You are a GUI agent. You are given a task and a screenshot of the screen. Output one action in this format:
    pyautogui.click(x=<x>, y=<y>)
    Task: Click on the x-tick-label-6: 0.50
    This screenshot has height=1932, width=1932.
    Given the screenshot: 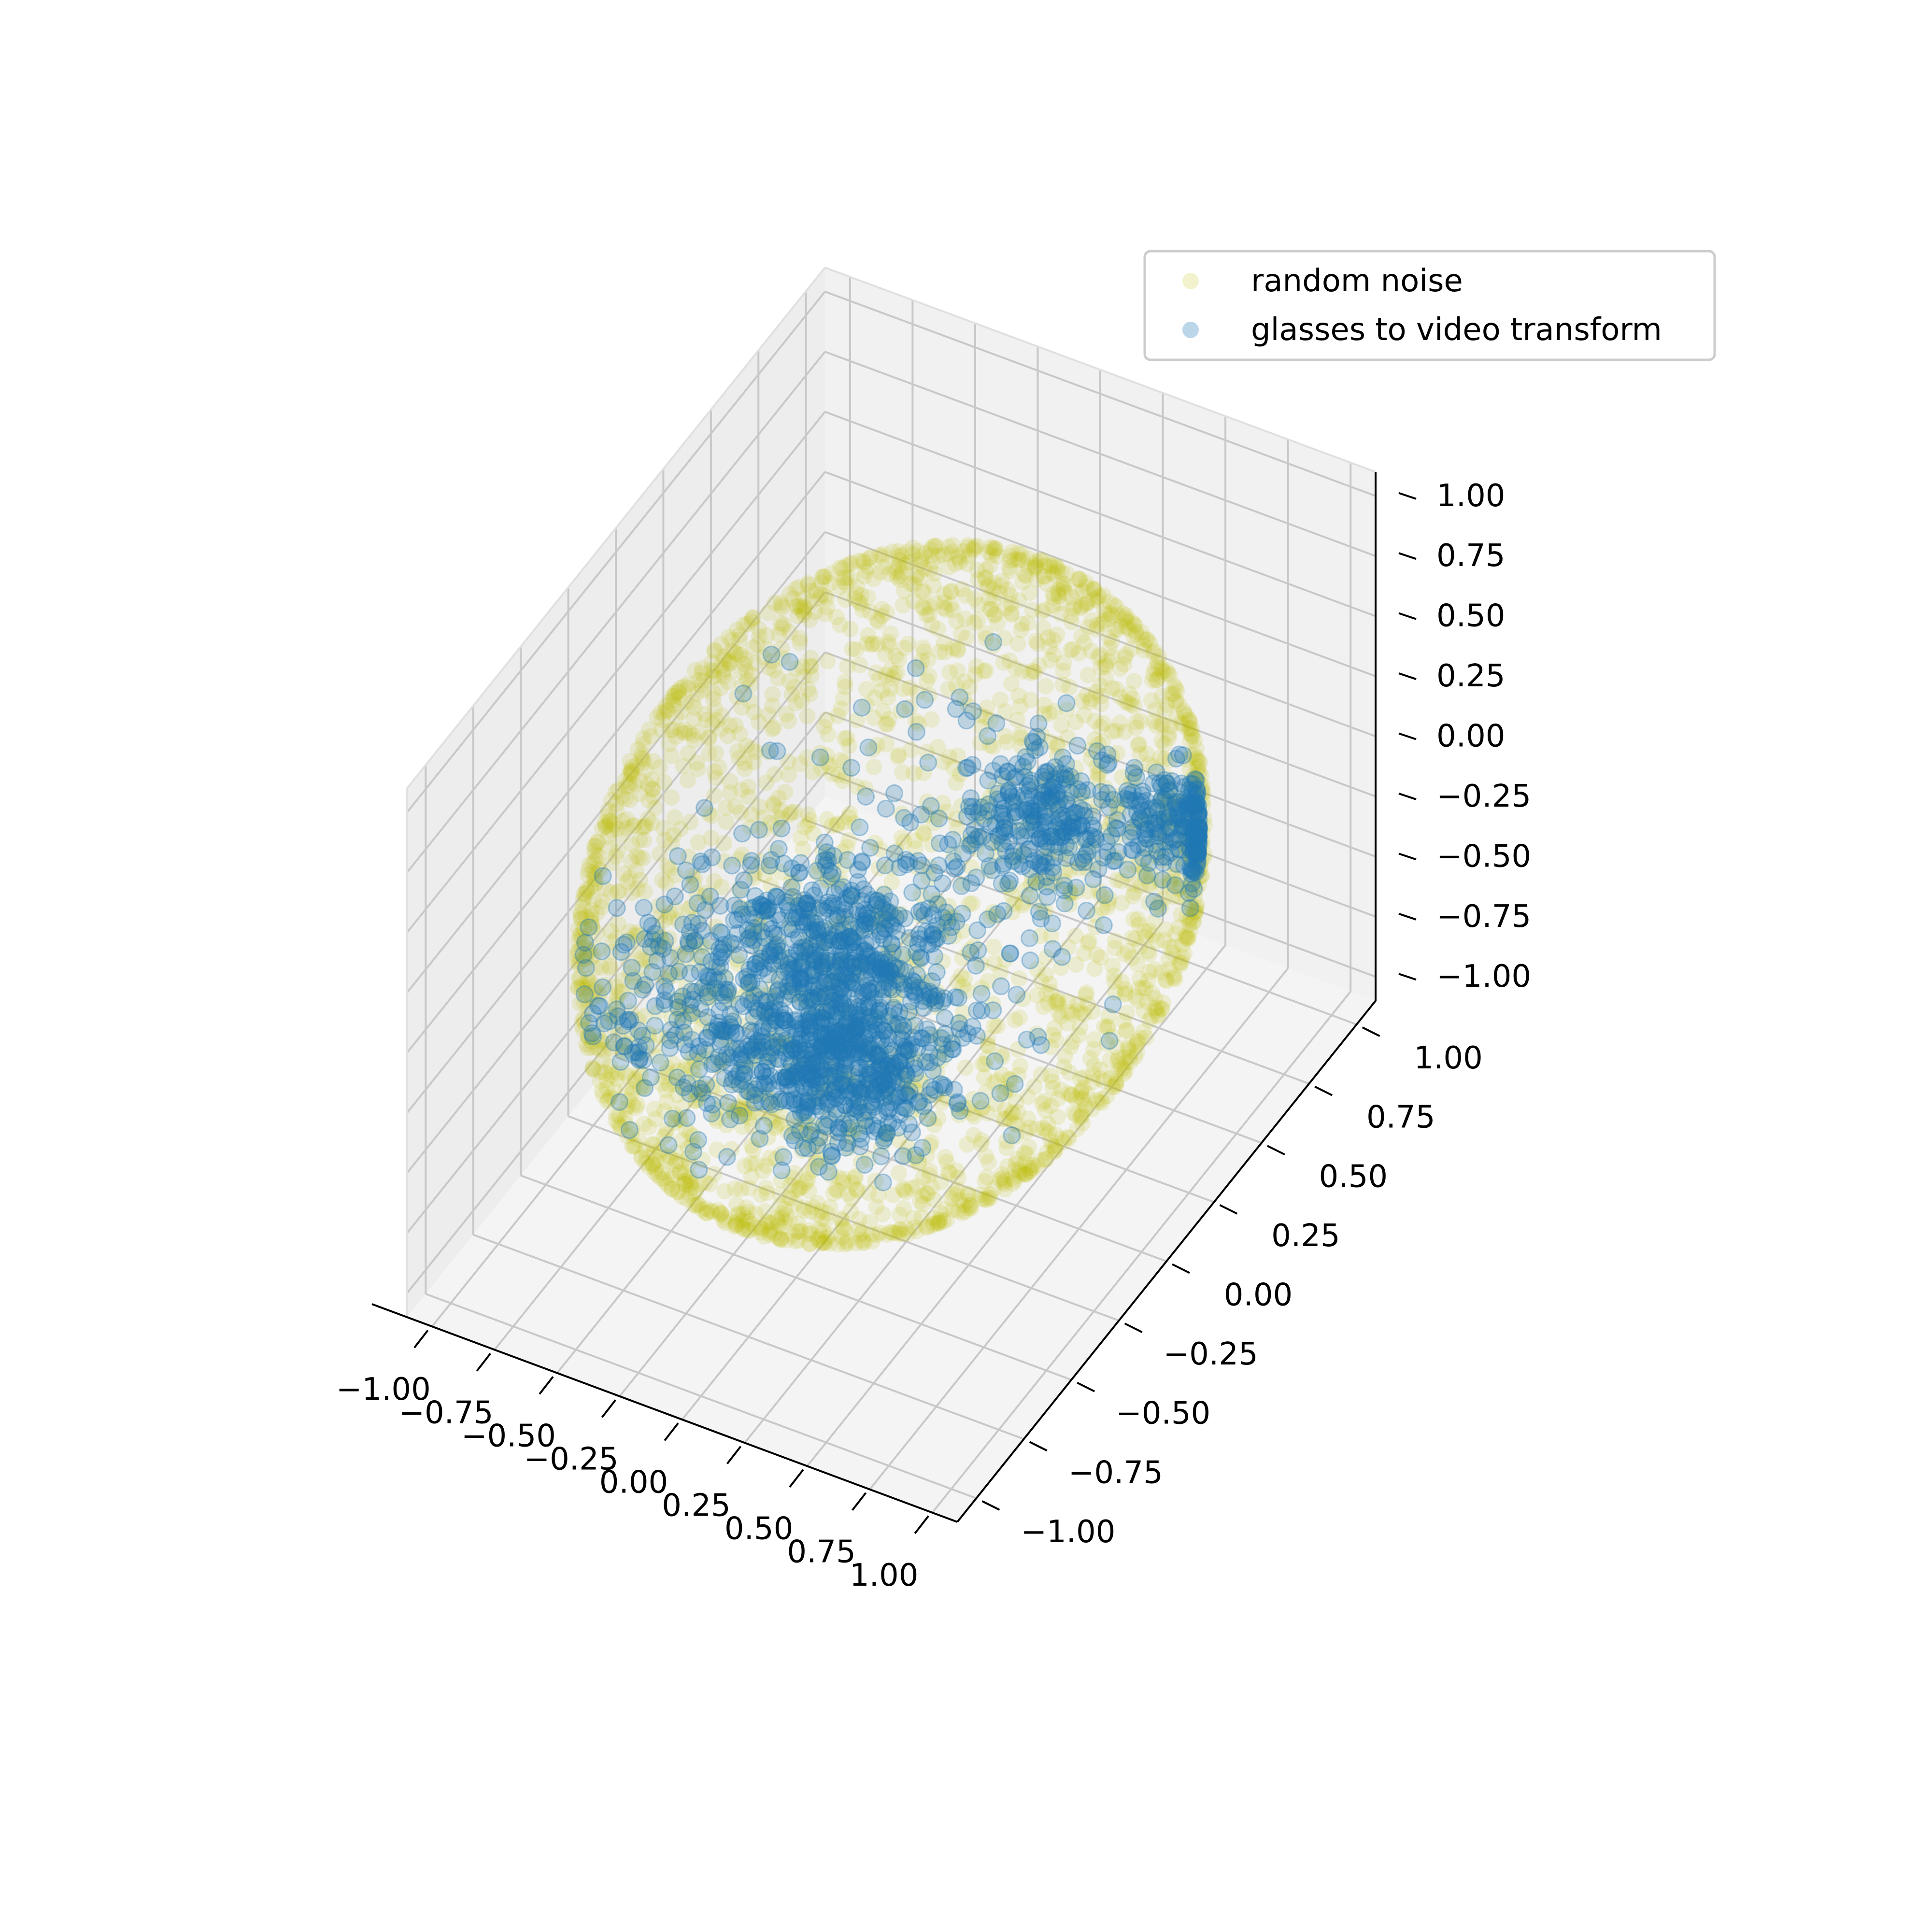 What is the action you would take?
    pyautogui.click(x=759, y=1529)
    